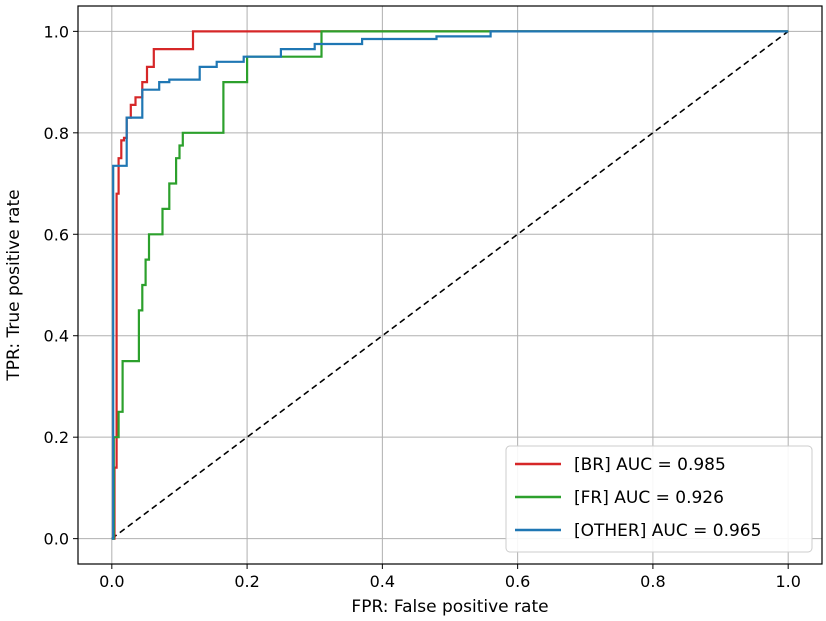  Describe the element at coordinates (56, 437) in the screenshot. I see `y-tick-label: 0.2` at that location.